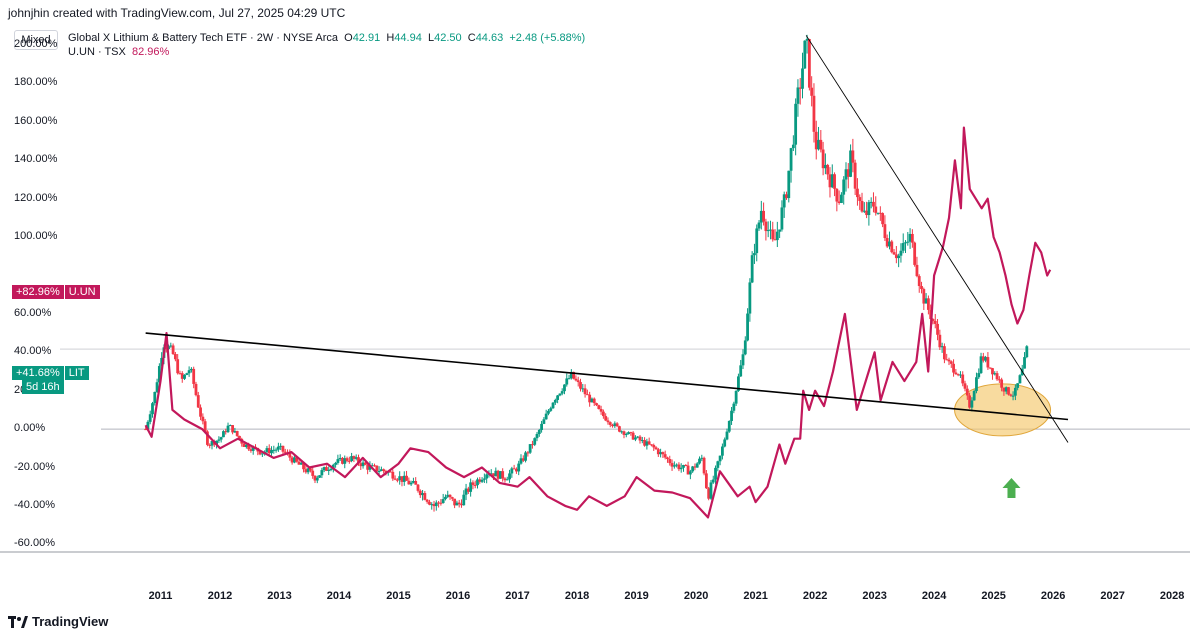 The height and width of the screenshot is (638, 1200). Describe the element at coordinates (607, 376) in the screenshot. I see `trendline-support` at that location.